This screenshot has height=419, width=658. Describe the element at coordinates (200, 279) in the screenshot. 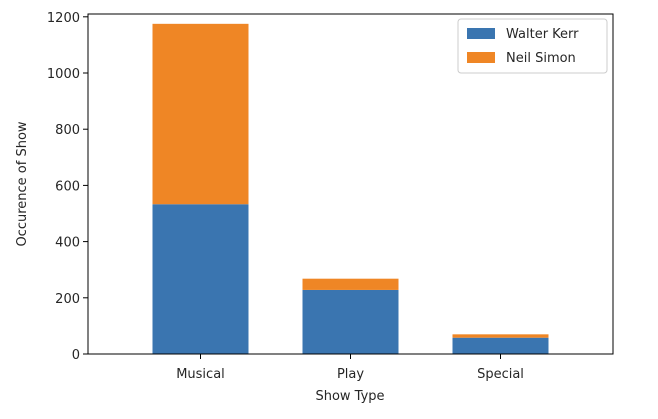

I see `bar-musical-walter-kerr` at that location.